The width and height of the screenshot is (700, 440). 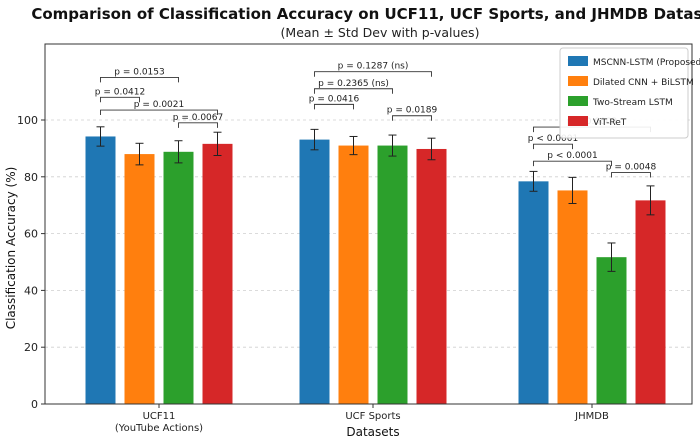 What do you see at coordinates (31, 234) in the screenshot?
I see `y-tick-label: 60` at bounding box center [31, 234].